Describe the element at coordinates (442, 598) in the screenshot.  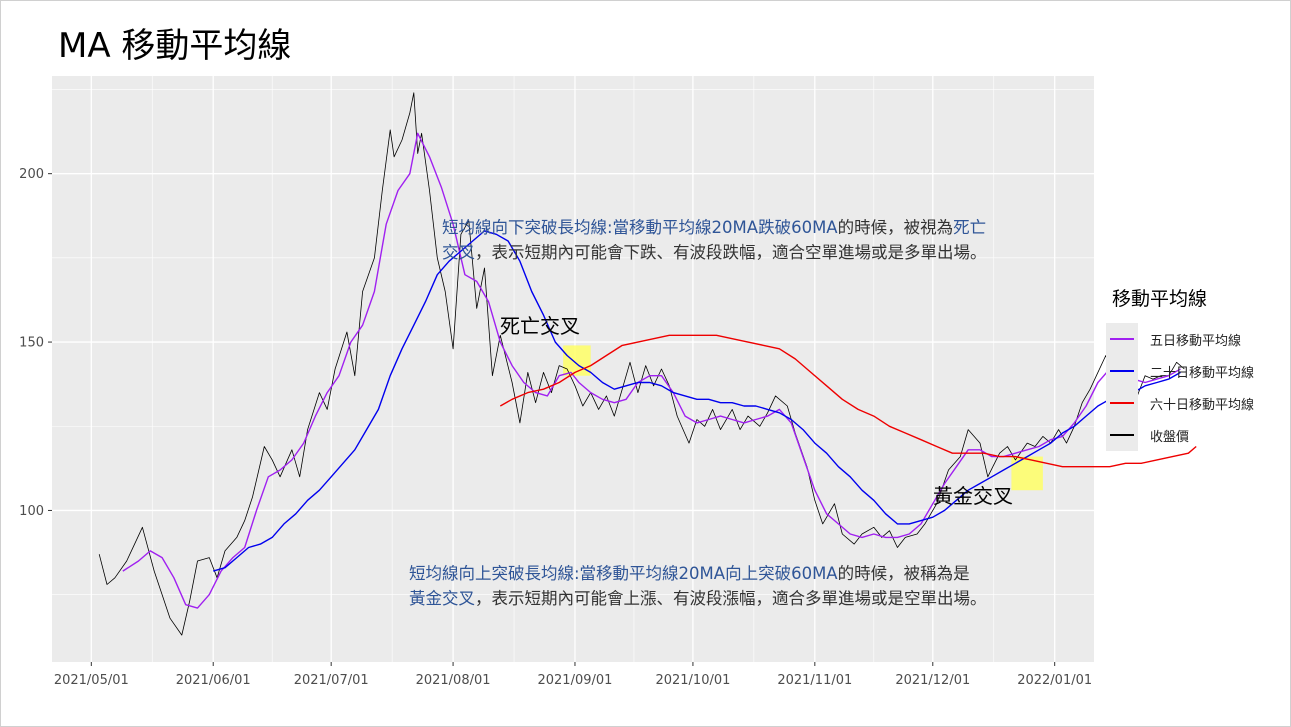
I see `golden-annotation-term: 黃金交叉` at that location.